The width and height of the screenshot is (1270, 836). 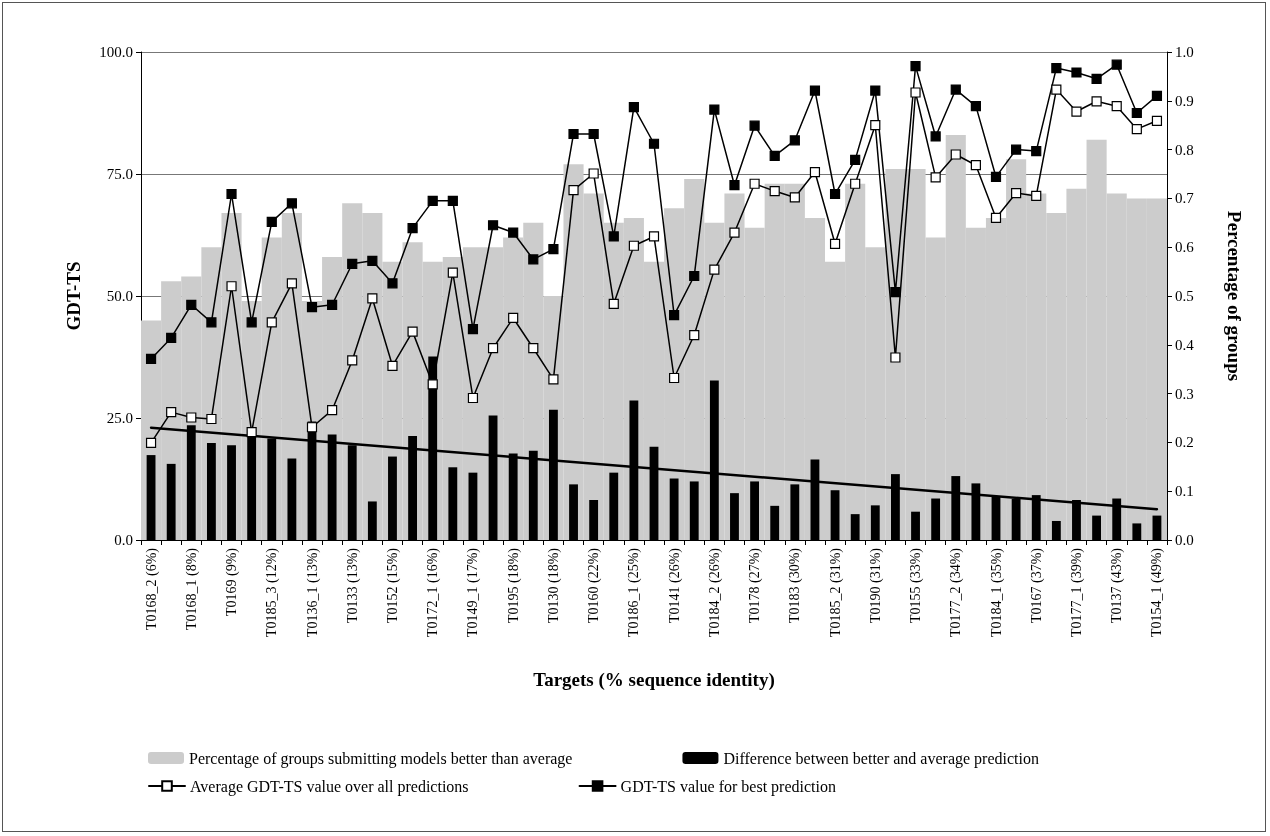 I want to click on legend-label: Percentage of groups submitting models better than average, so click(x=381, y=758).